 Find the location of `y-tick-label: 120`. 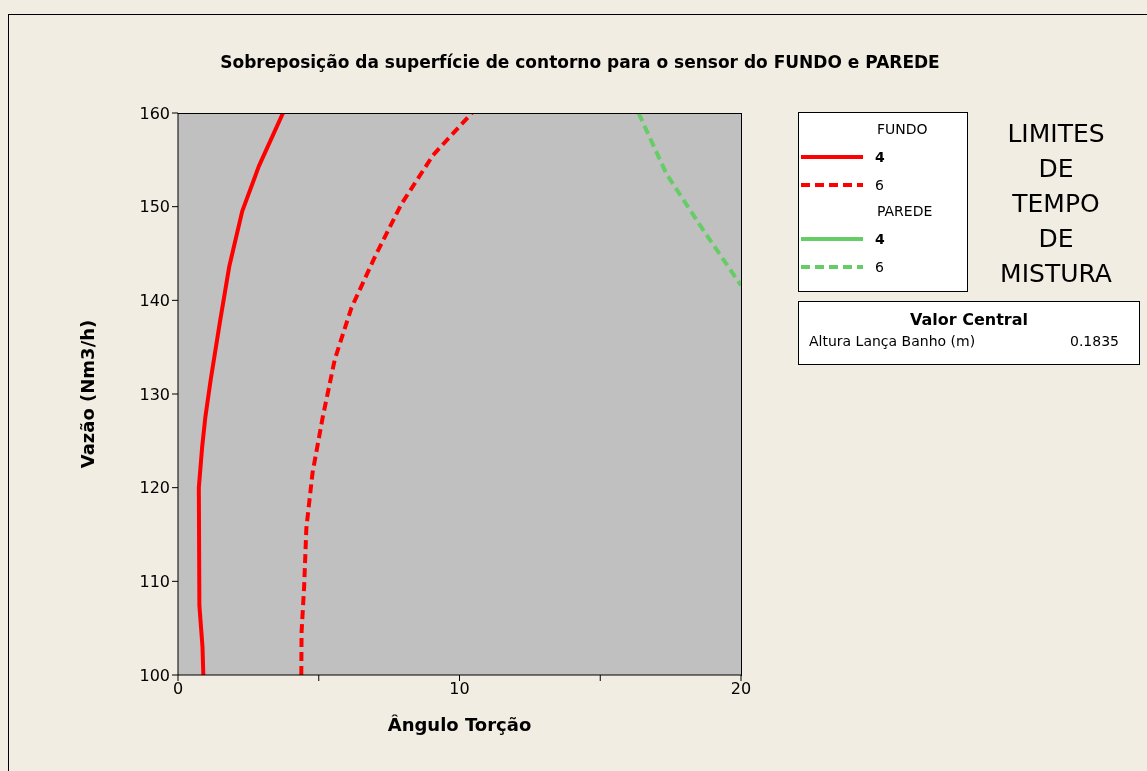

y-tick-label: 120 is located at coordinates (154, 488).